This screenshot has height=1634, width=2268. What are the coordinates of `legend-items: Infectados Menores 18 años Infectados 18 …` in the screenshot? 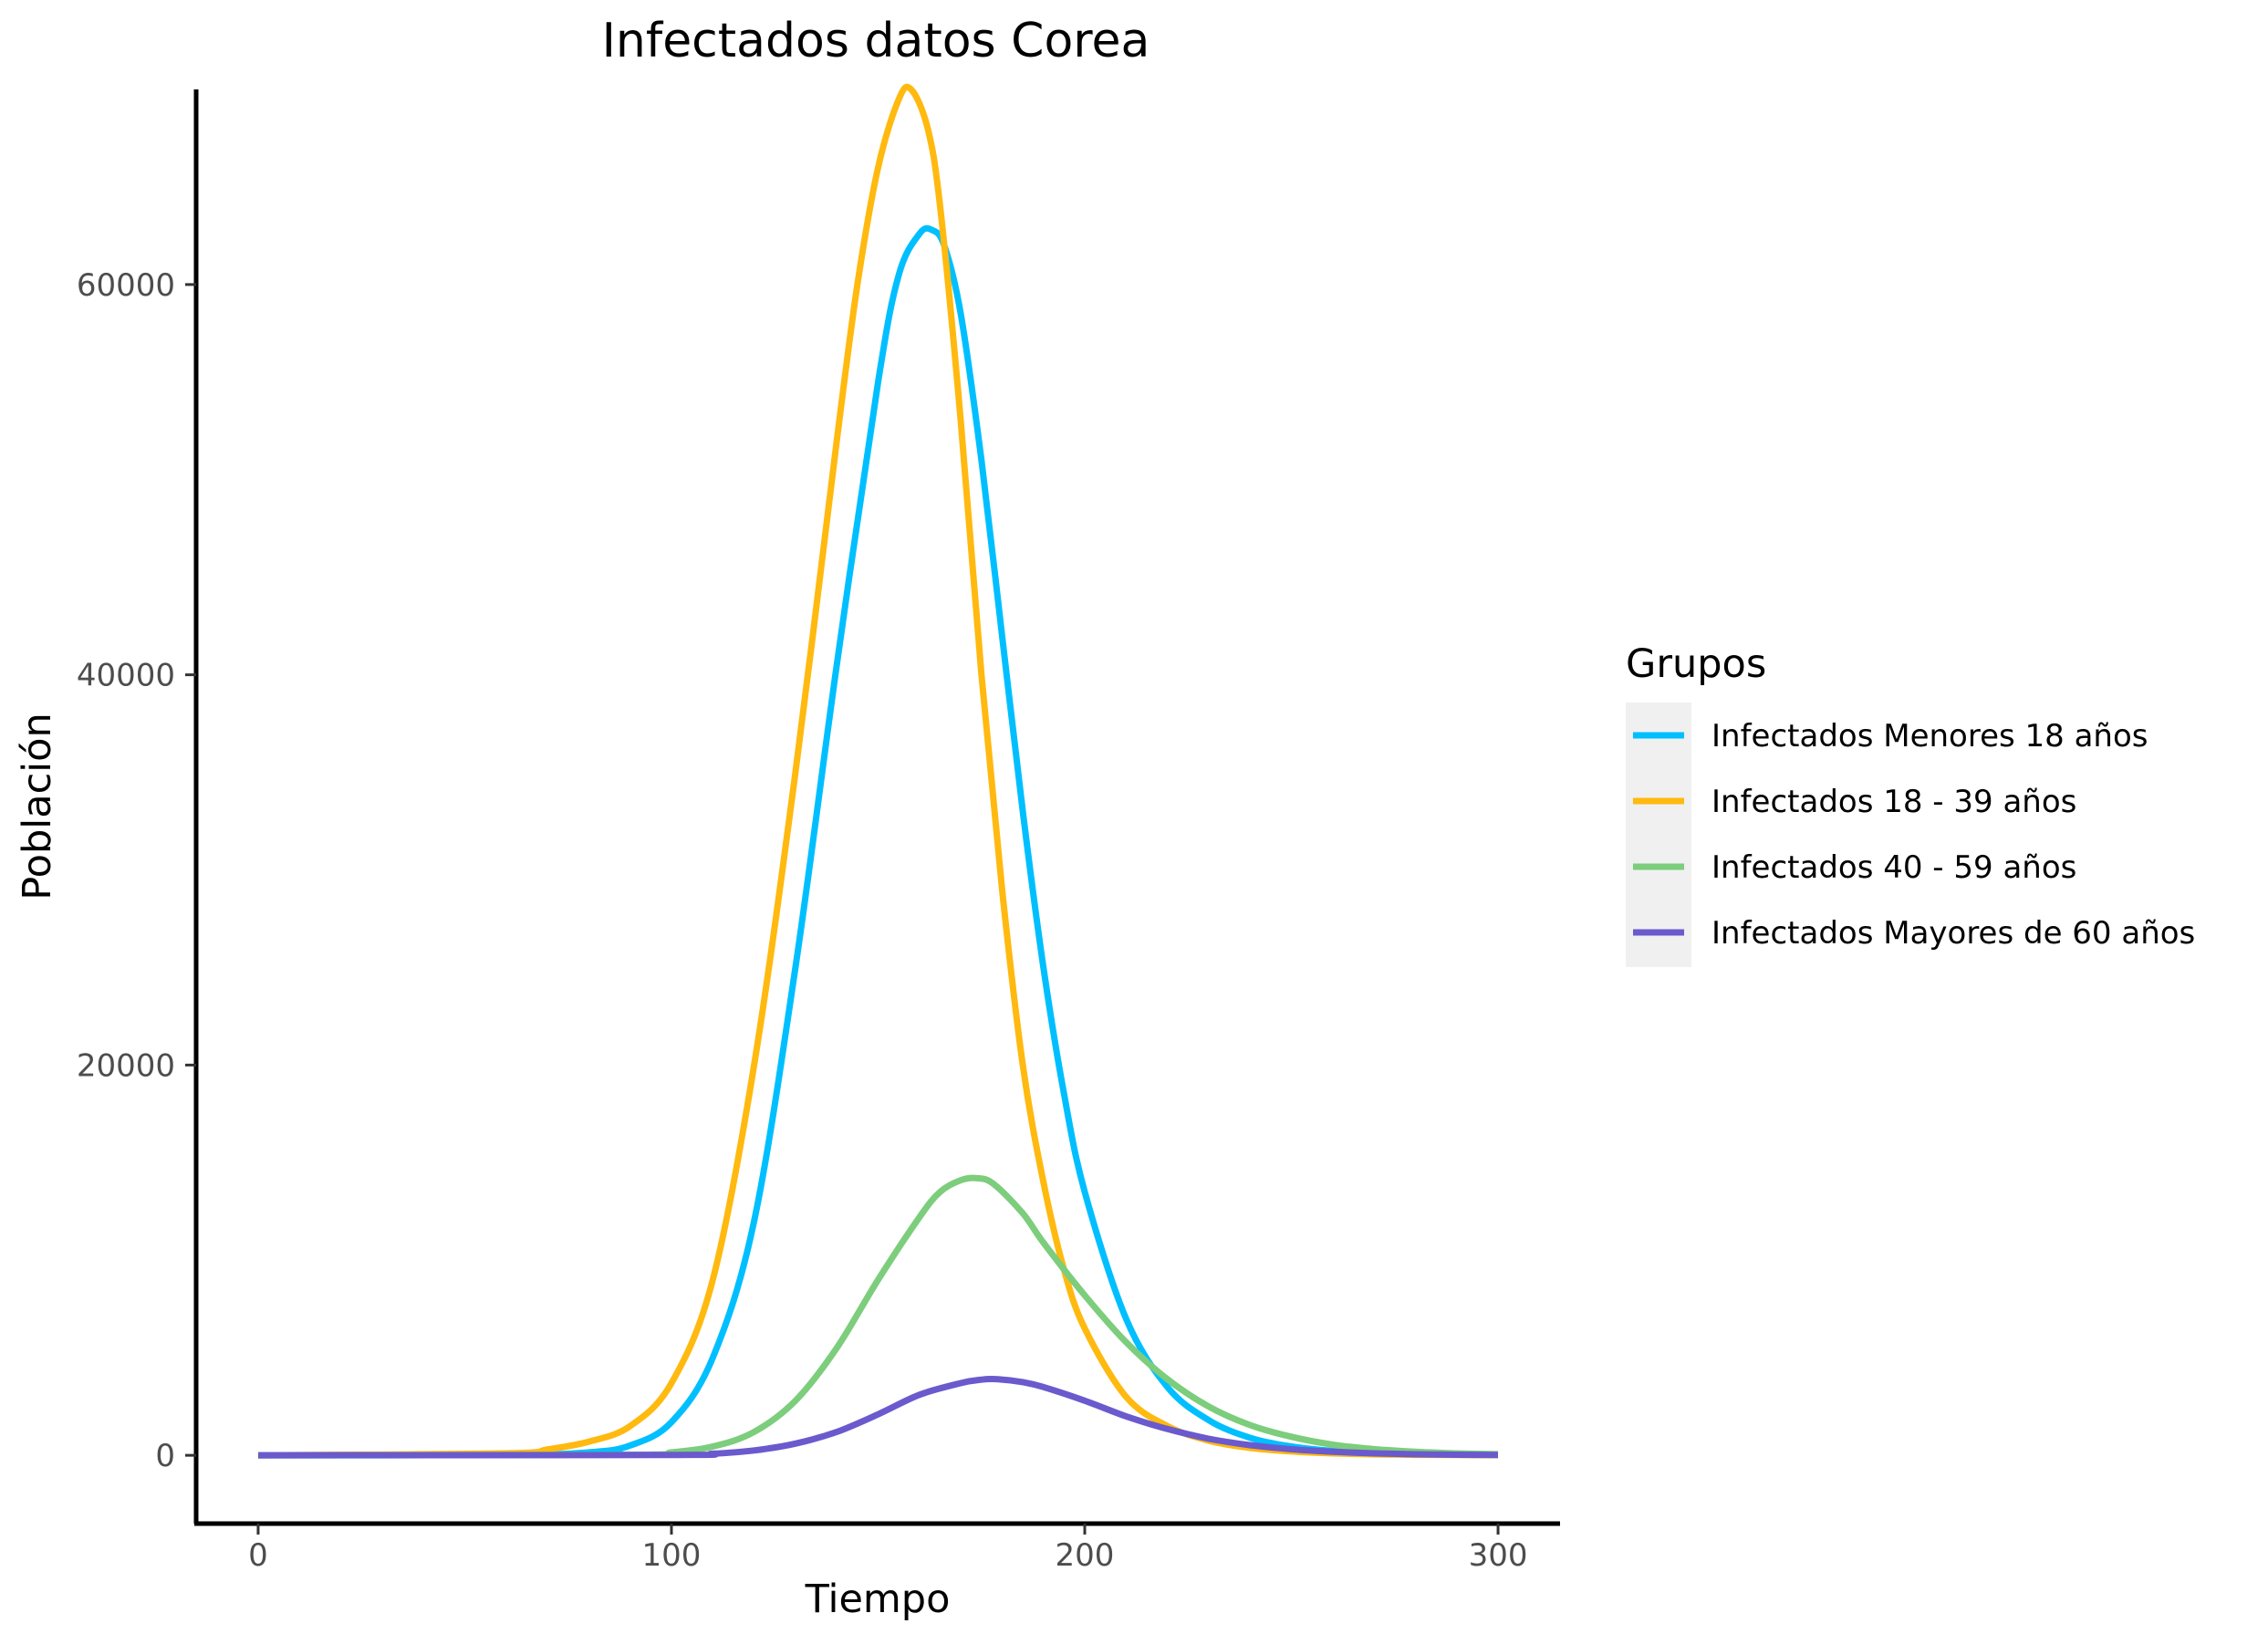 It's located at (1914, 835).